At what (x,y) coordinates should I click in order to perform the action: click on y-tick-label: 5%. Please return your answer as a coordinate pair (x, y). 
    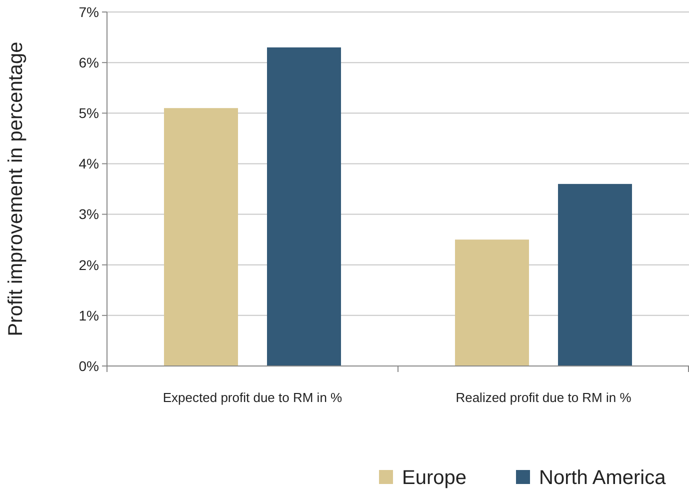
    Looking at the image, I should click on (88, 113).